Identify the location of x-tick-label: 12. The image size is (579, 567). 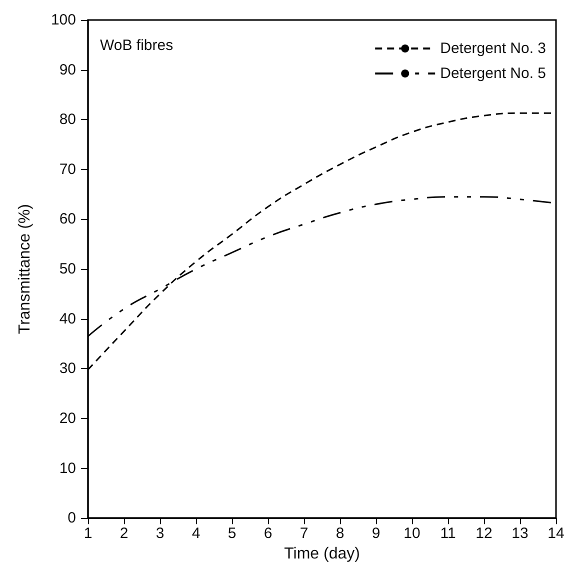
(484, 533).